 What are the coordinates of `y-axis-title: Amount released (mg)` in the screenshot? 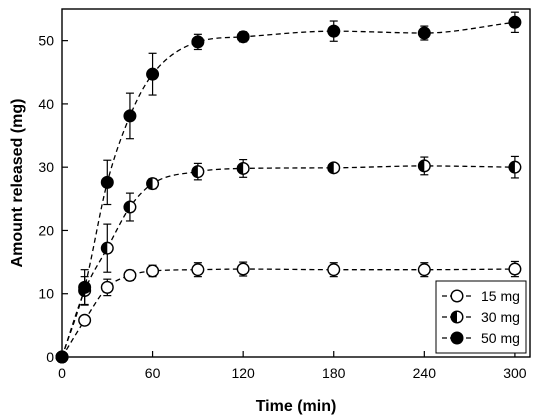 It's located at (17, 183).